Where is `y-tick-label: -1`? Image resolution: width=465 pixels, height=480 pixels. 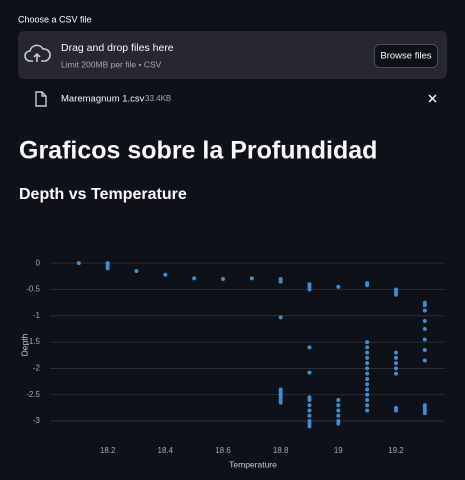 y-tick-label: -1 is located at coordinates (37, 315).